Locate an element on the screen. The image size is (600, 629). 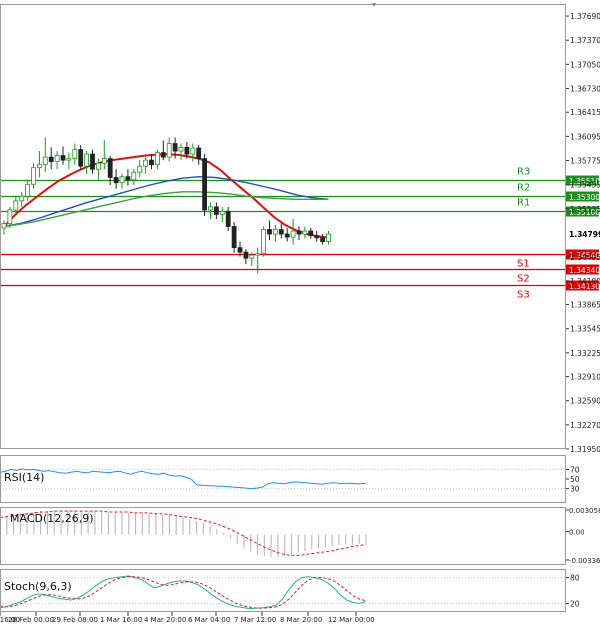
level-name-s1: S1 is located at coordinates (523, 264).